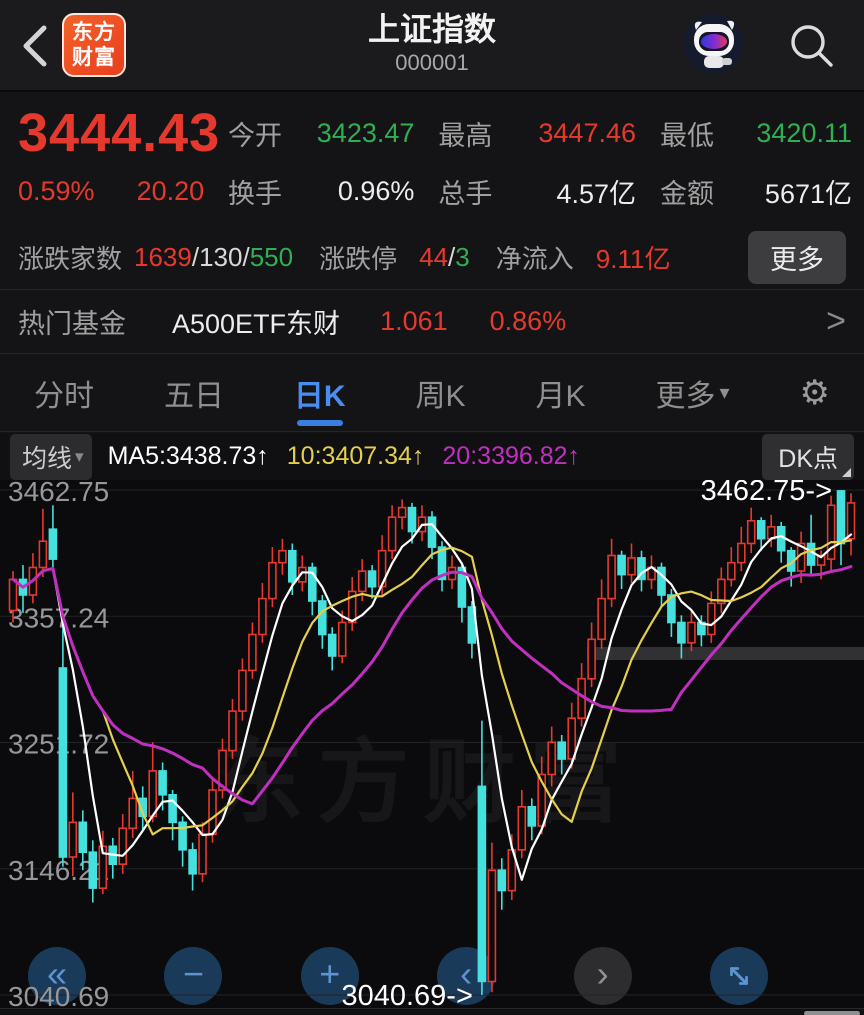  Describe the element at coordinates (64, 396) in the screenshot. I see `tab-label: 分时` at that location.